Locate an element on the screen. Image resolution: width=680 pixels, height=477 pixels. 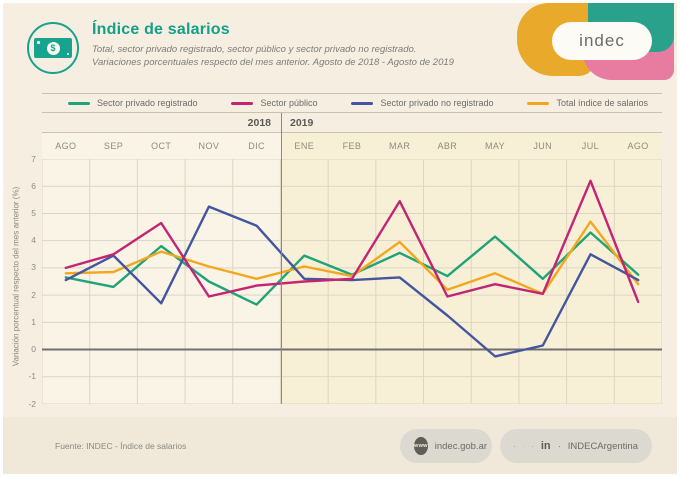
month-label: DIC is located at coordinates (256, 146).